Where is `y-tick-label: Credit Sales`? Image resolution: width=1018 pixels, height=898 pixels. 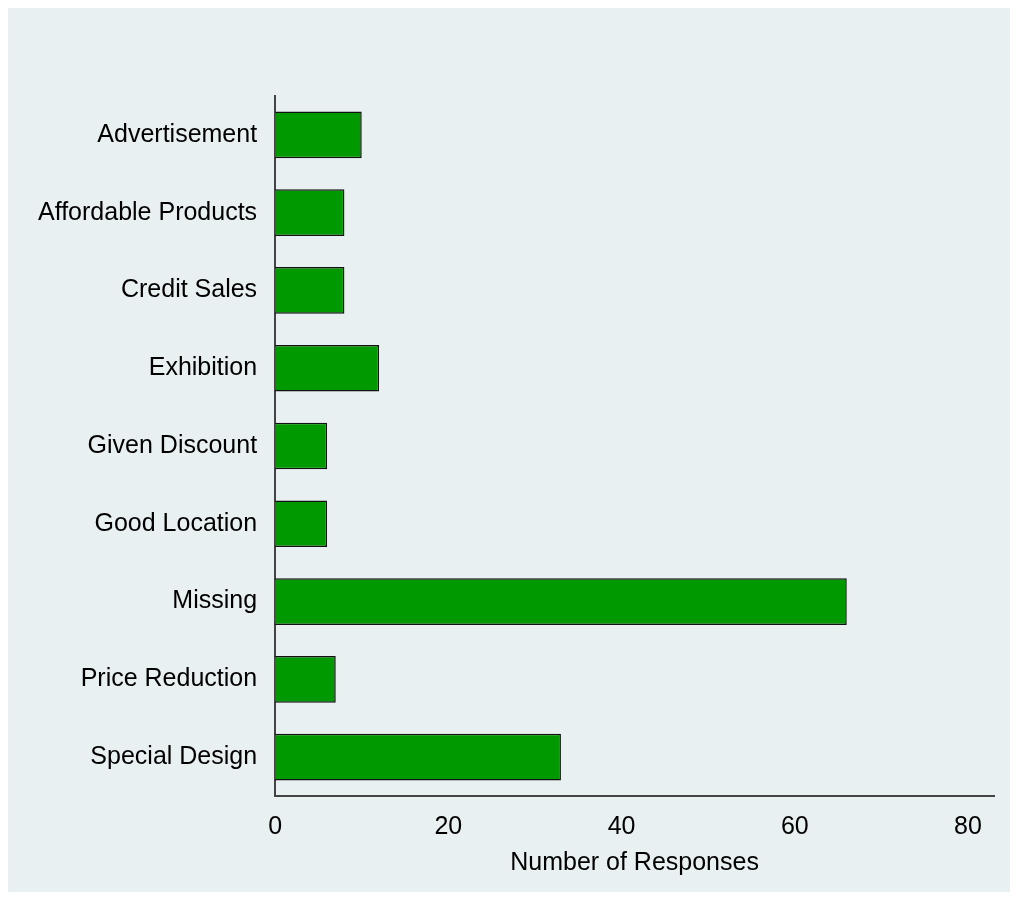 y-tick-label: Credit Sales is located at coordinates (189, 288).